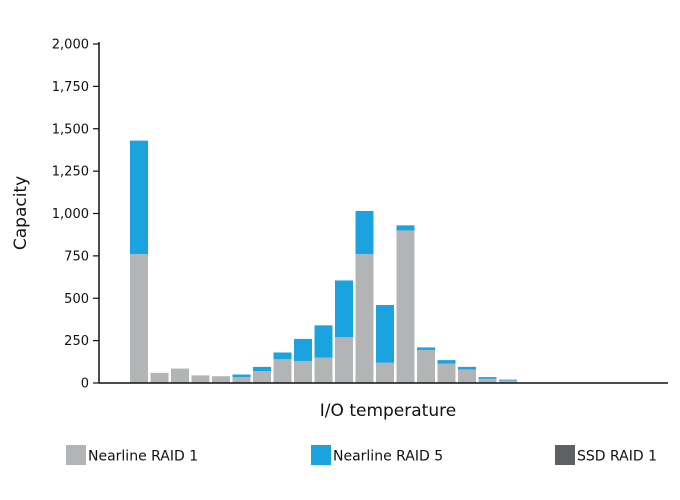 The image size is (680, 500). I want to click on y-tick-label: 250, so click(76, 341).